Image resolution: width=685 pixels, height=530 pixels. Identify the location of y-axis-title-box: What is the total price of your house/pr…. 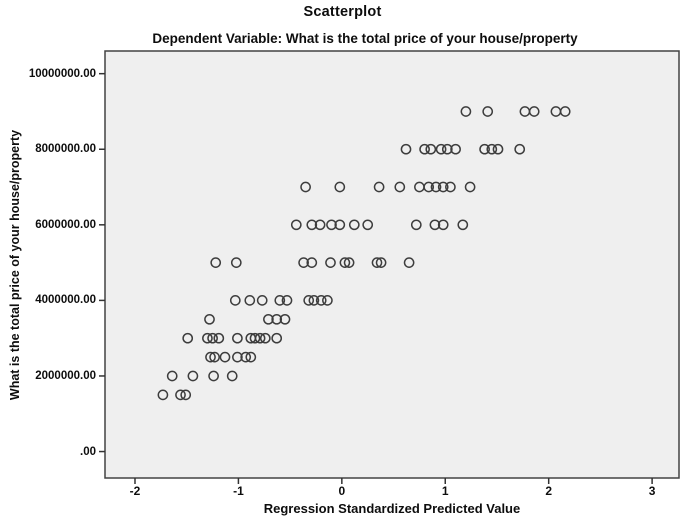
(15, 264).